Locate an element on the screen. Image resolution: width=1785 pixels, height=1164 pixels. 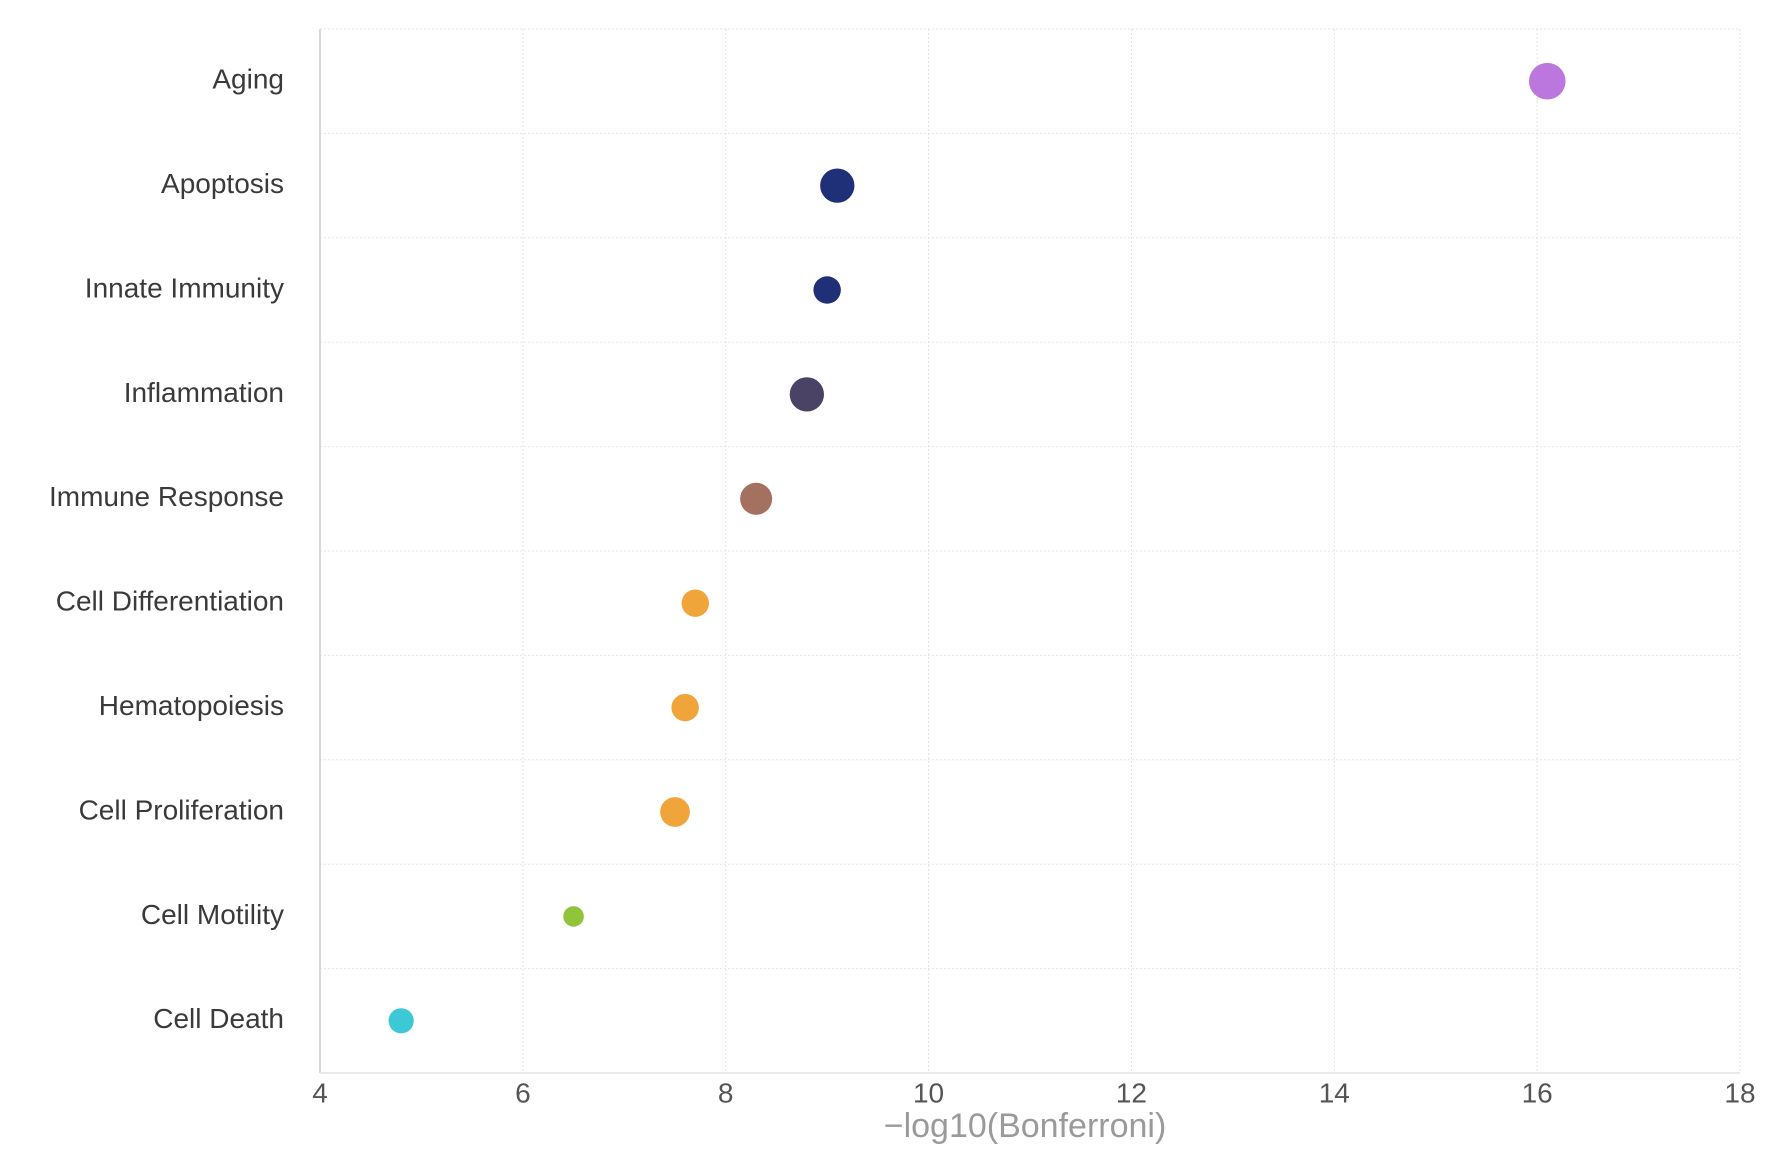
x-tick-label: 6 is located at coordinates (523, 1092).